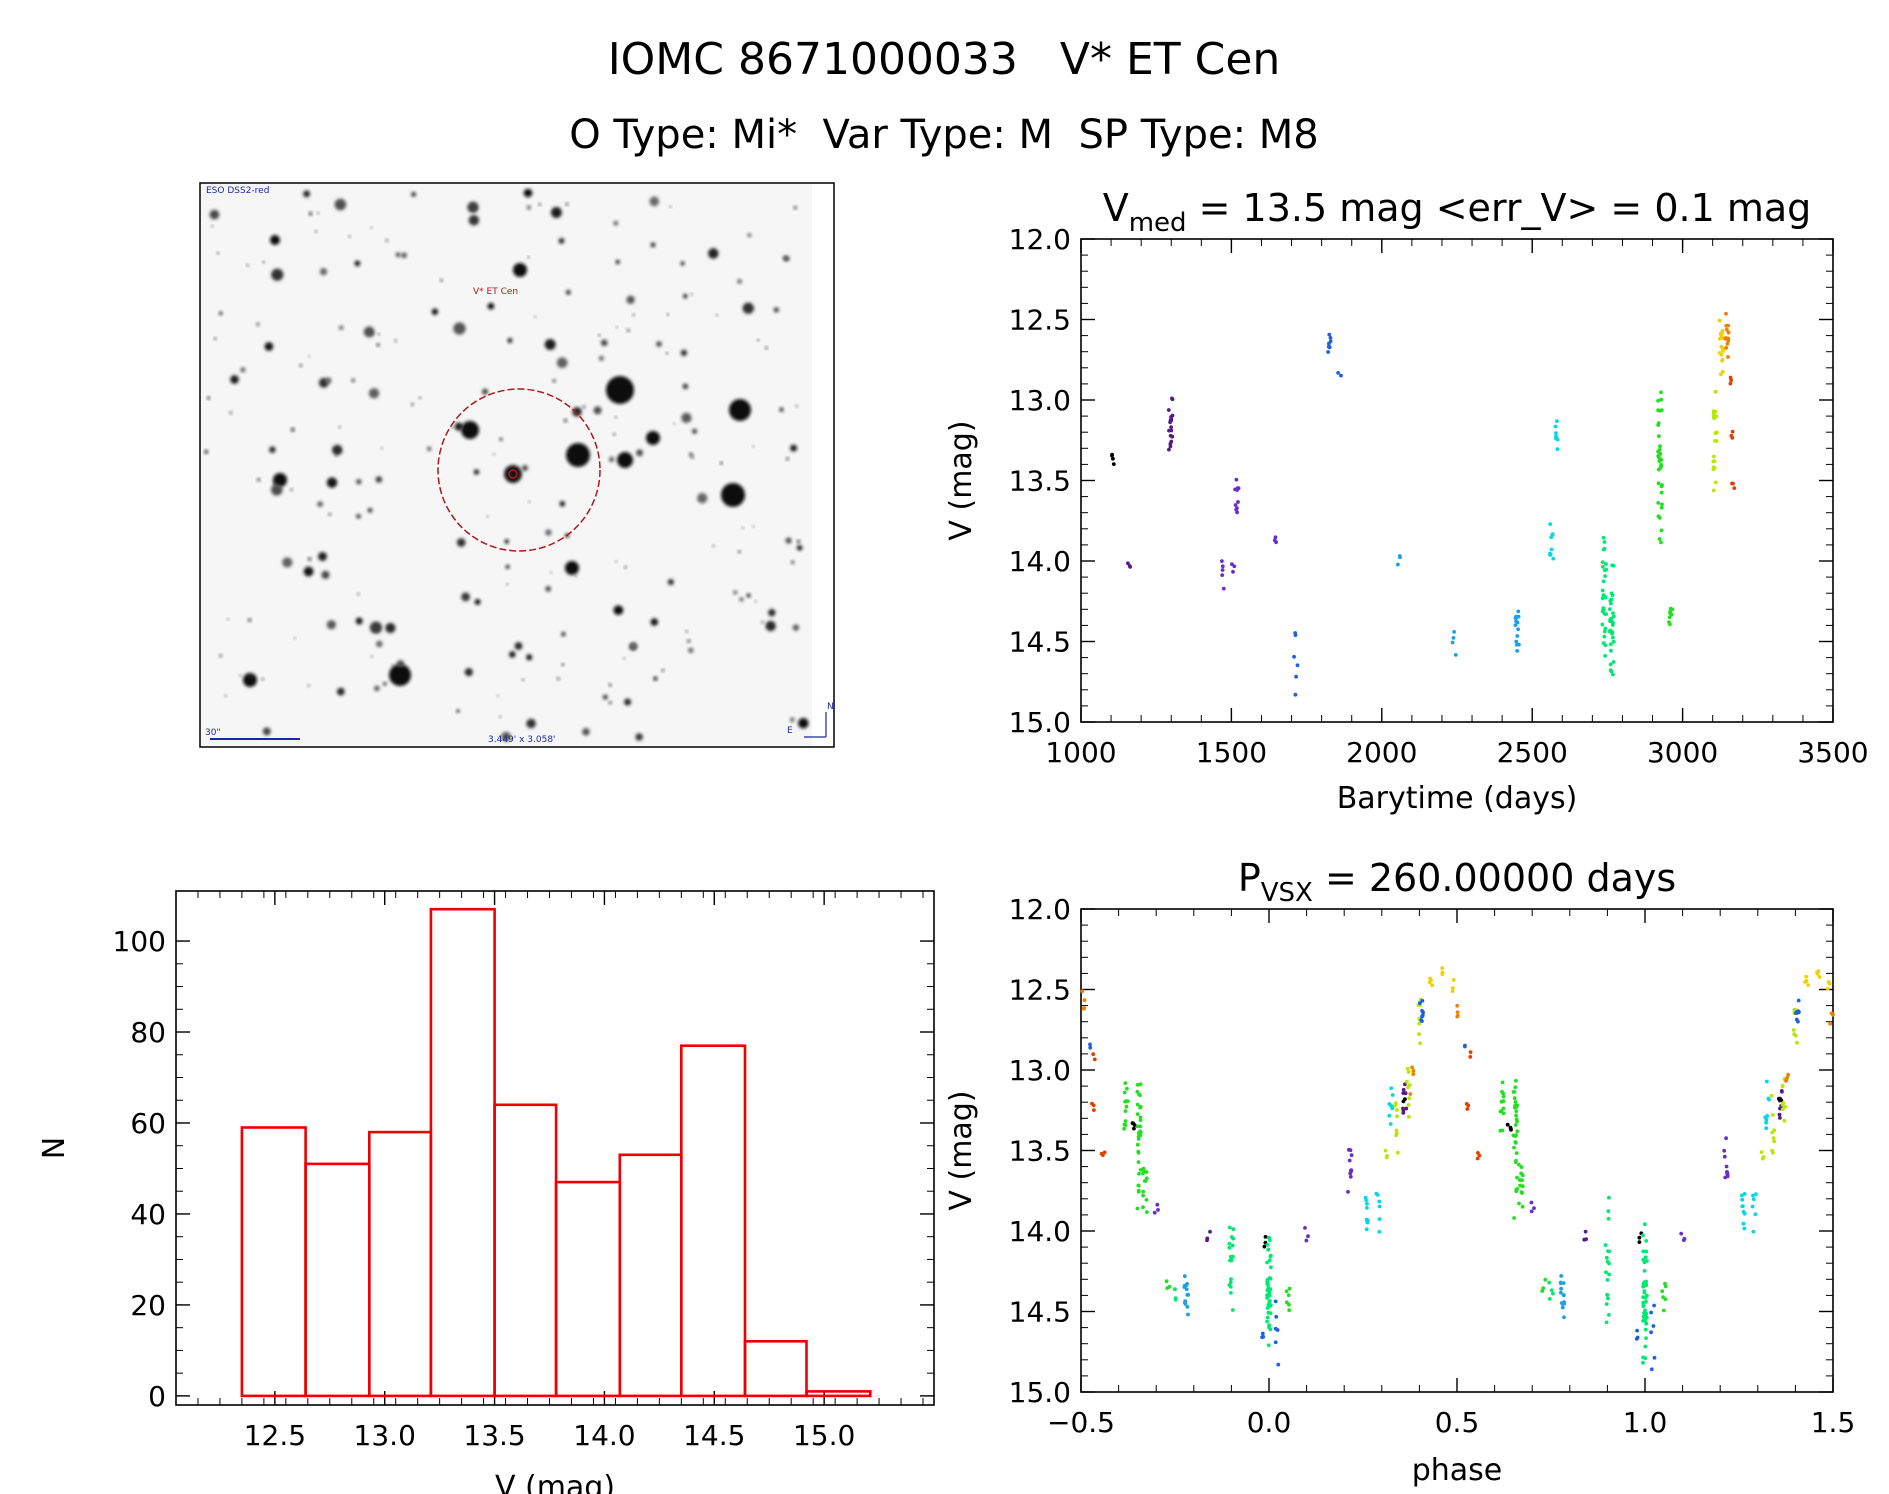 Image resolution: width=1889 pixels, height=1494 pixels. What do you see at coordinates (1158, 223) in the screenshot?
I see `title-subscript: med` at bounding box center [1158, 223].